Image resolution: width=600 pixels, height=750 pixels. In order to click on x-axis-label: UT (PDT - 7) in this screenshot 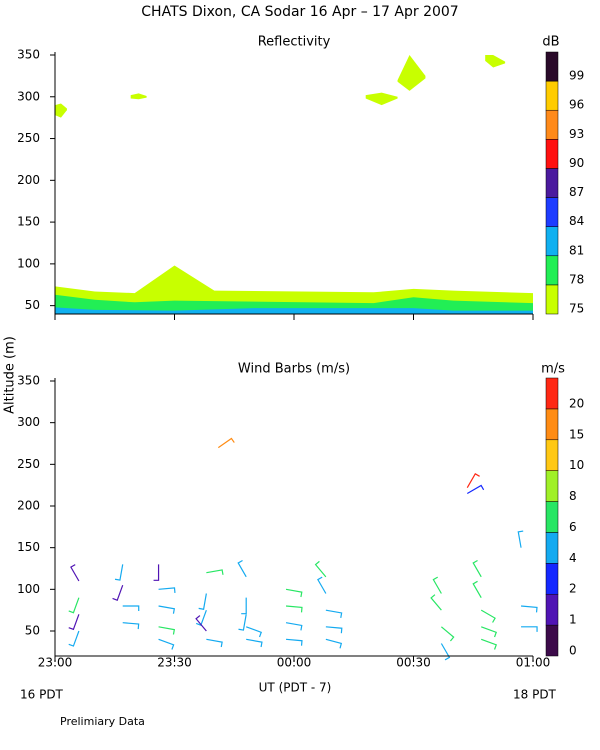, I will do `click(295, 688)`.